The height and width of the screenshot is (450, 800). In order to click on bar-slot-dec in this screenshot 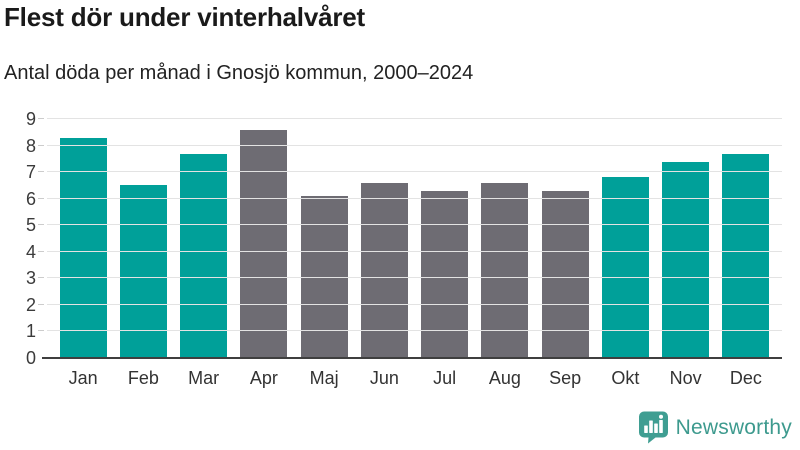, I will do `click(746, 238)`.